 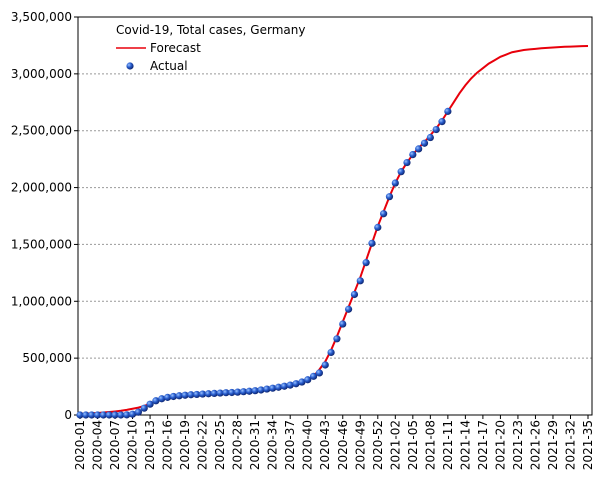 What do you see at coordinates (430, 445) in the screenshot?
I see `x-tick-label: 2021-08` at bounding box center [430, 445].